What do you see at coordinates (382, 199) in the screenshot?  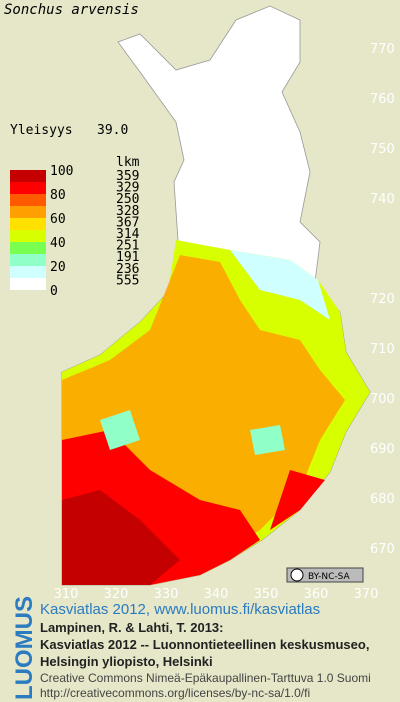 I see `northing-label: 740` at bounding box center [382, 199].